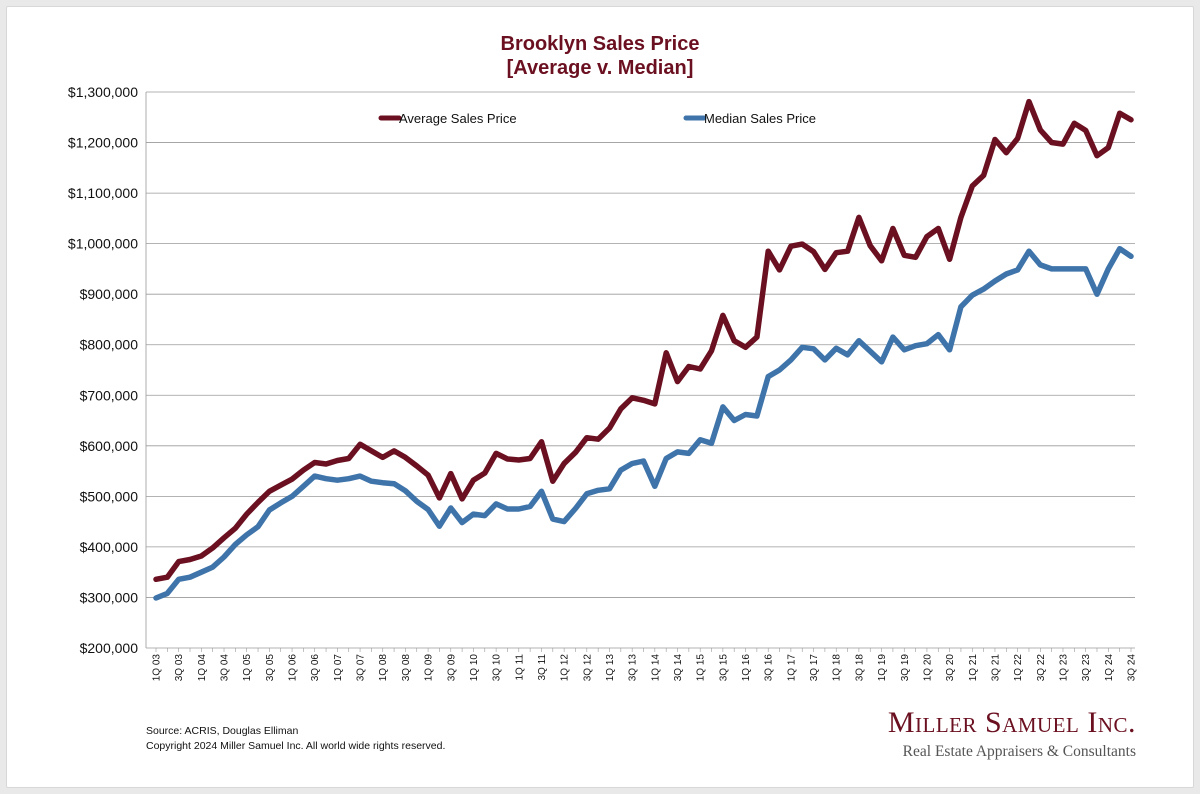 The width and height of the screenshot is (1200, 794). What do you see at coordinates (109, 597) in the screenshot?
I see `y-tick-label: $300,000` at bounding box center [109, 597].